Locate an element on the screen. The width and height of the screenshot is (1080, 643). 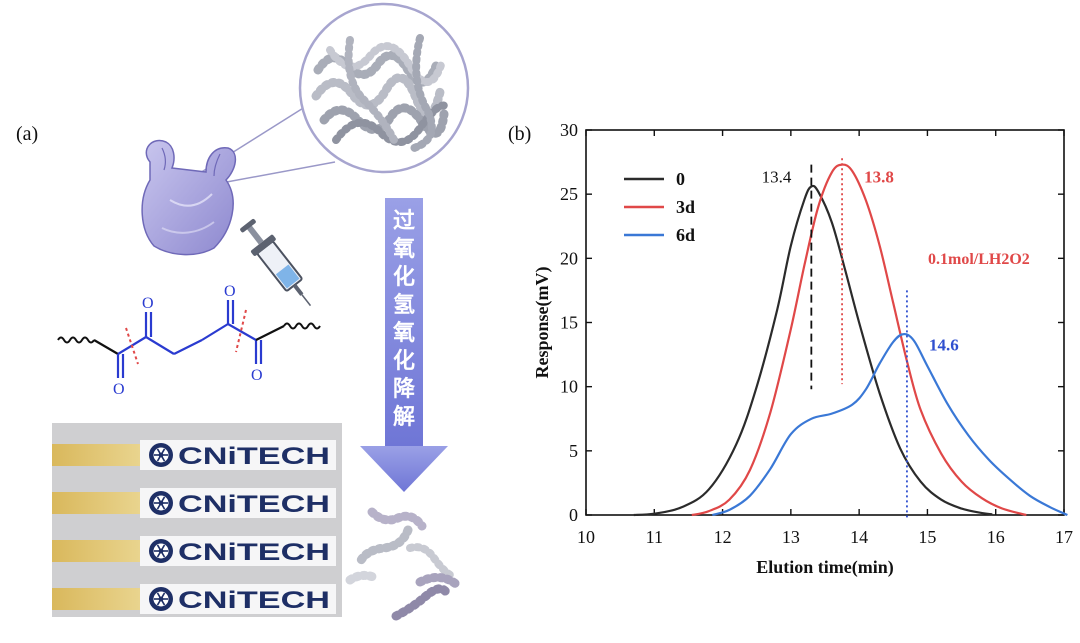
arrow-char: 解 is located at coordinates (404, 417).